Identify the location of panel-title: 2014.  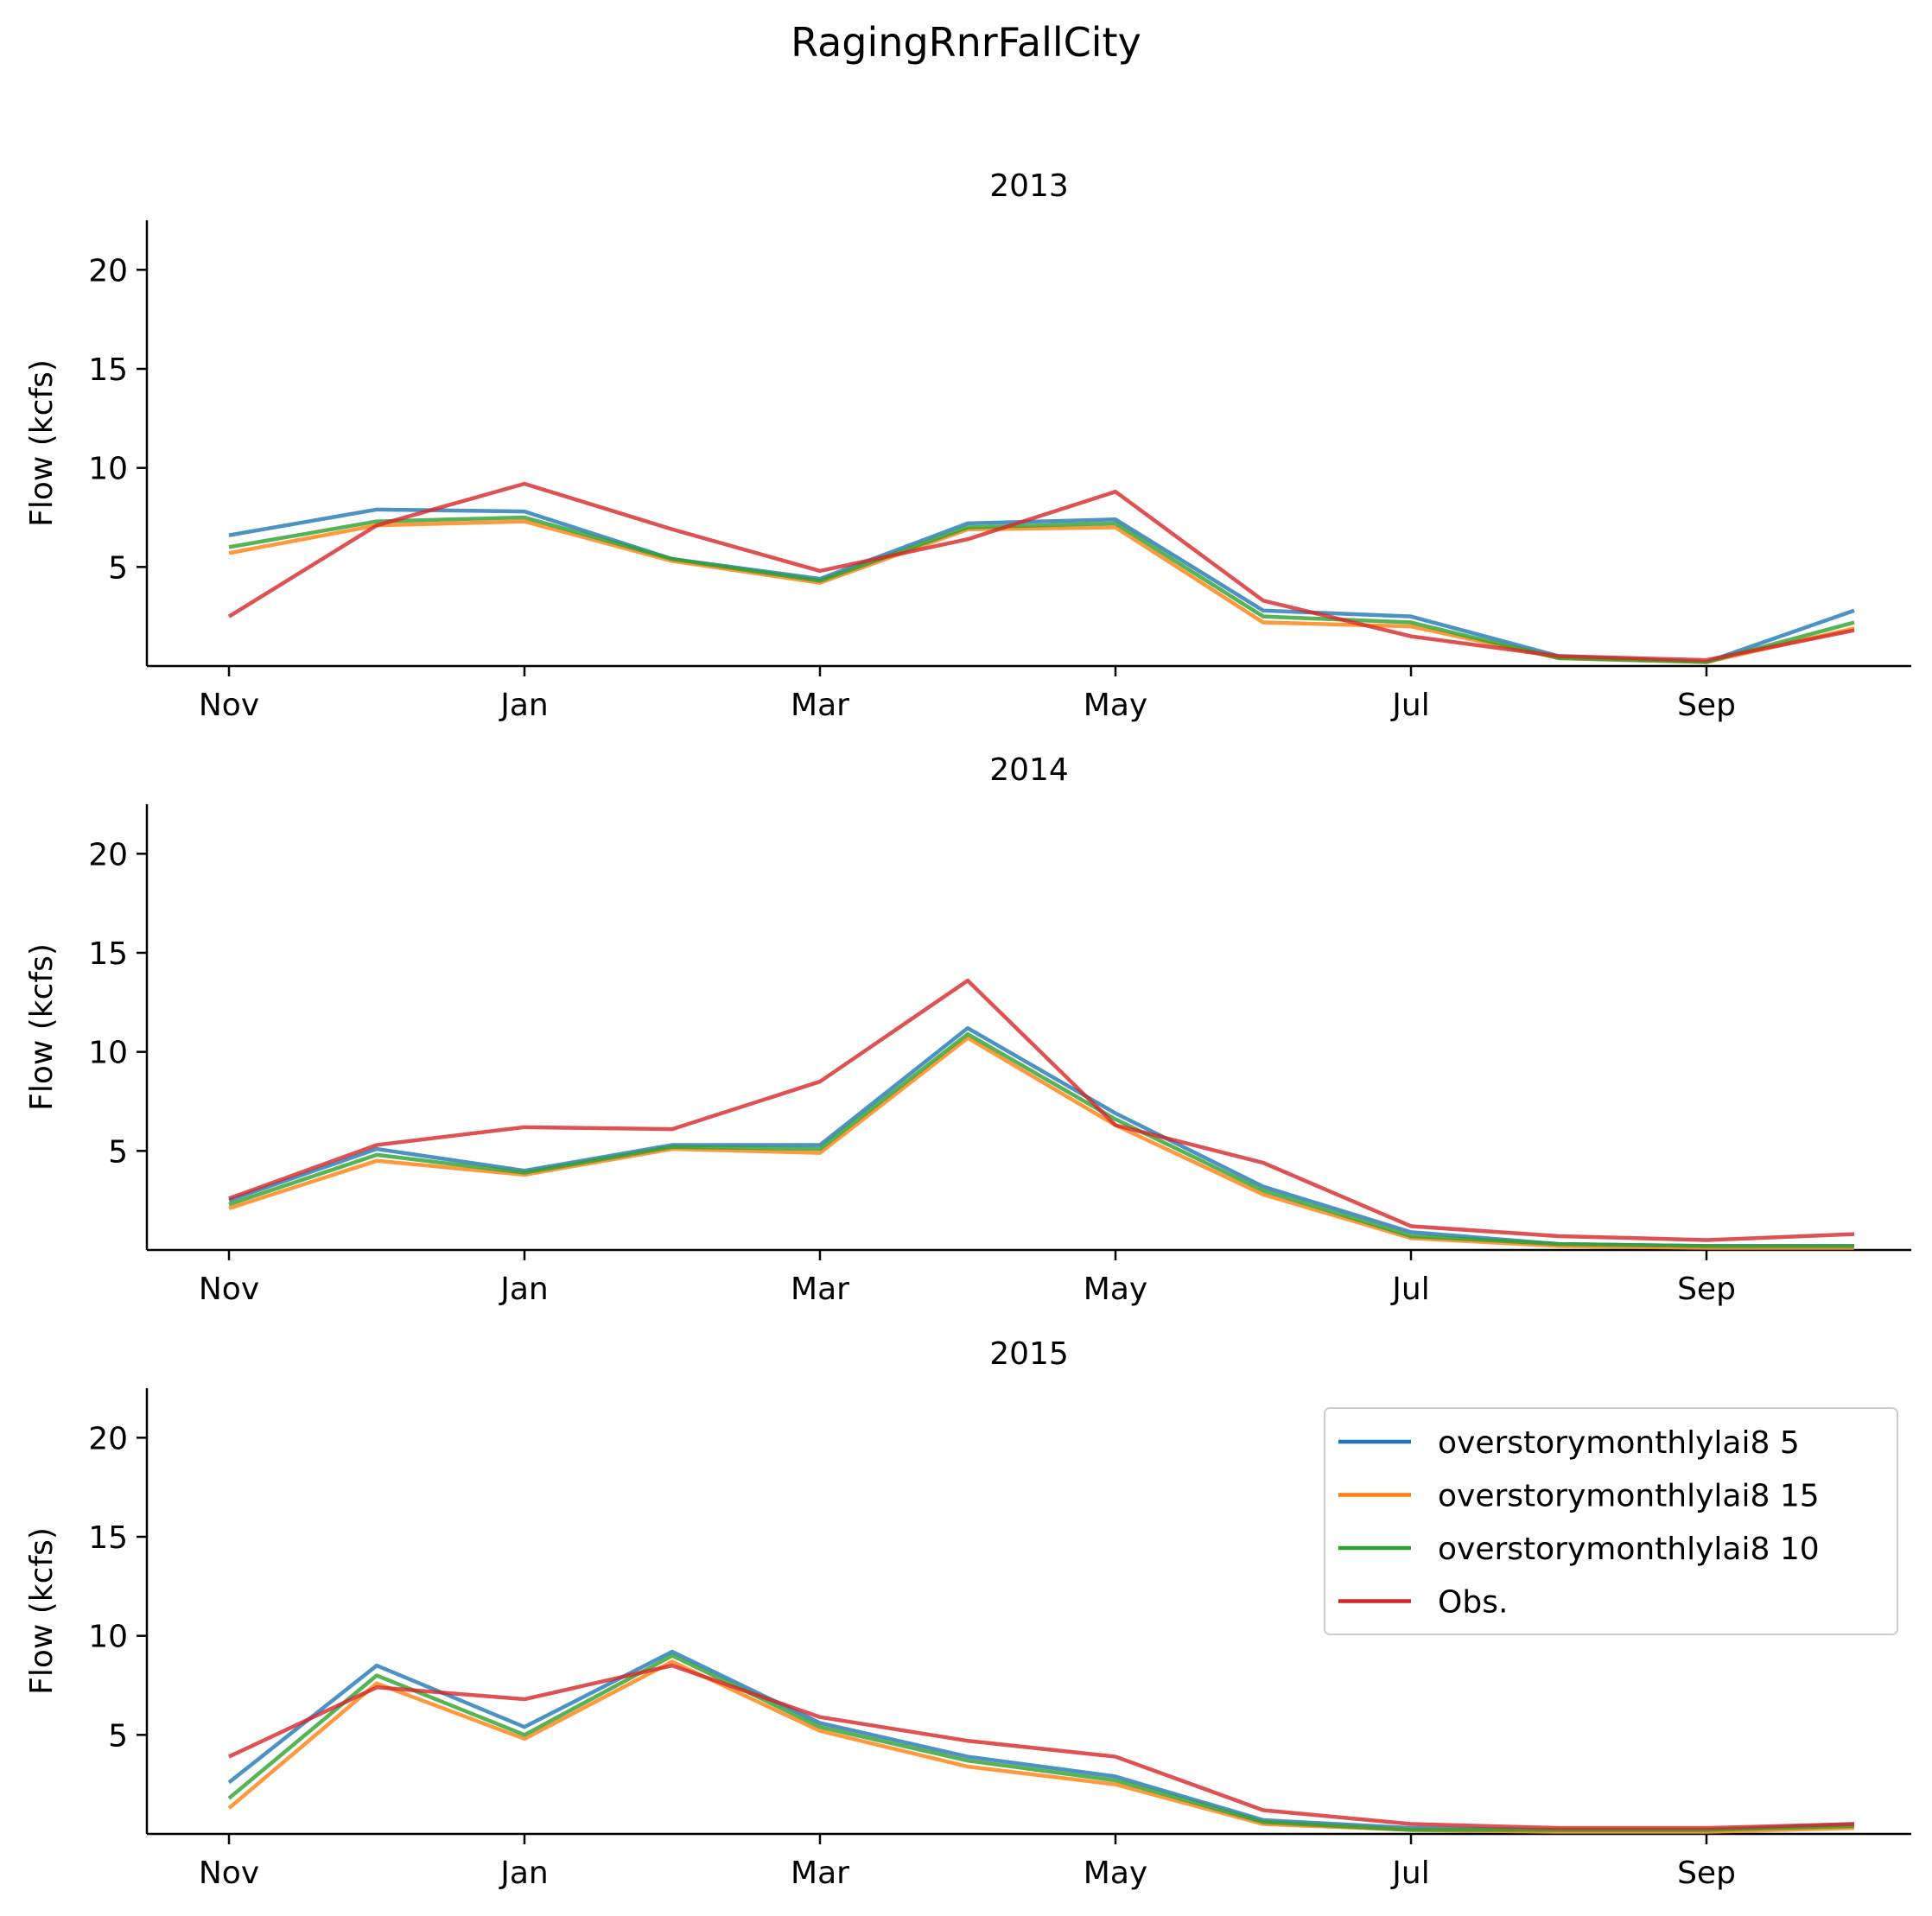
(1029, 770).